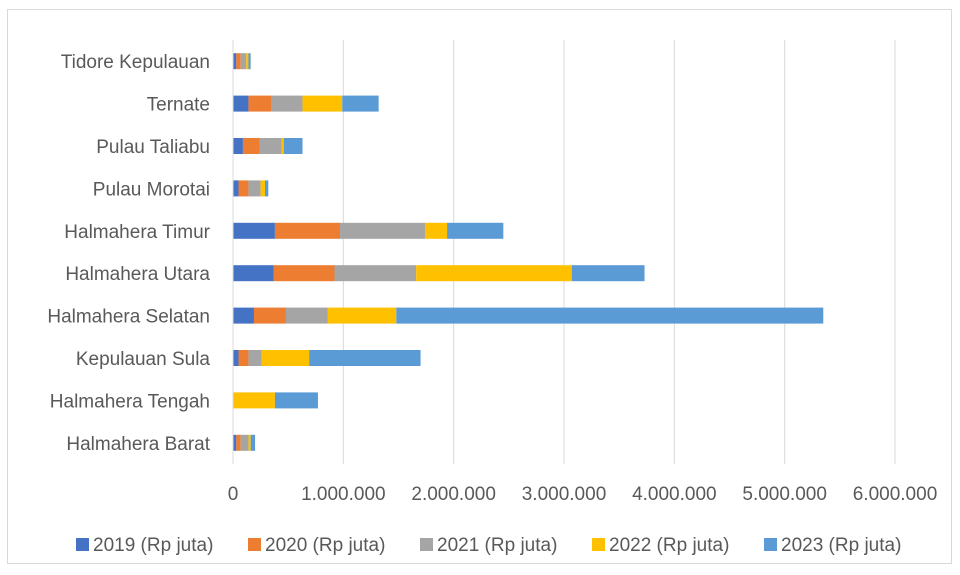  Describe the element at coordinates (143, 359) in the screenshot. I see `category-label: Kepulauan Sula` at that location.